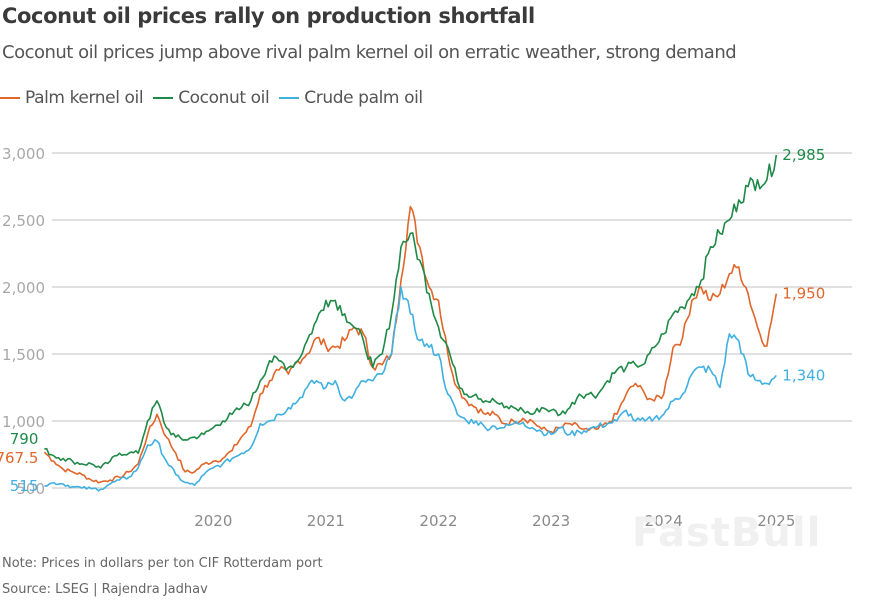  Describe the element at coordinates (163, 98) in the screenshot. I see `legend-swatch-coconut-oil` at that location.